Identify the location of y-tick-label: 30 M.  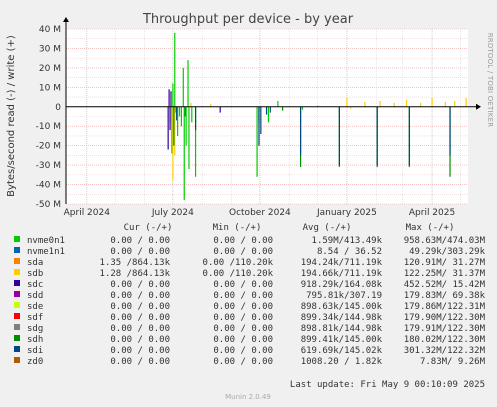
(50, 49).